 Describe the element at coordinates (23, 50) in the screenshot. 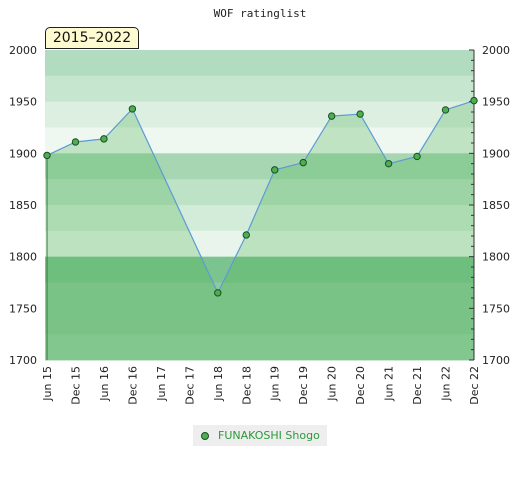

I see `y-tick-label-left: 2000` at that location.